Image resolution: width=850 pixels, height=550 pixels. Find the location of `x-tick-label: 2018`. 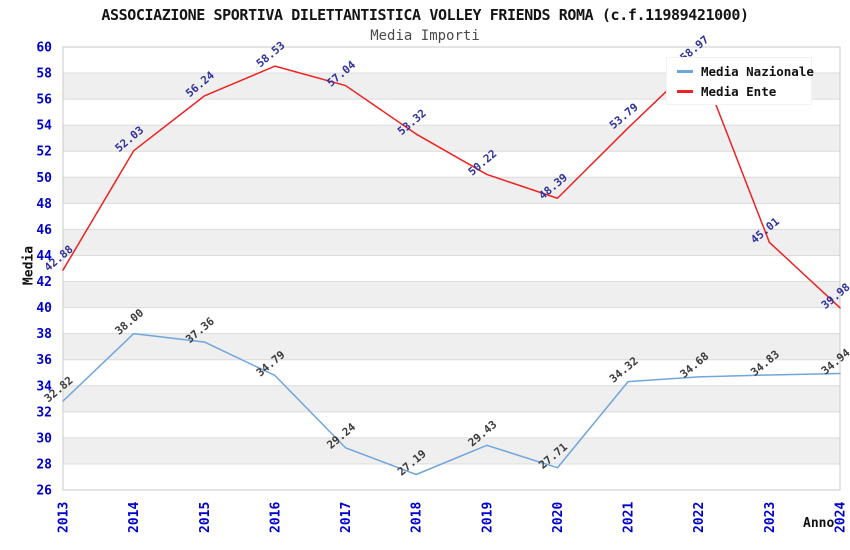

x-tick-label: 2018 is located at coordinates (417, 517).